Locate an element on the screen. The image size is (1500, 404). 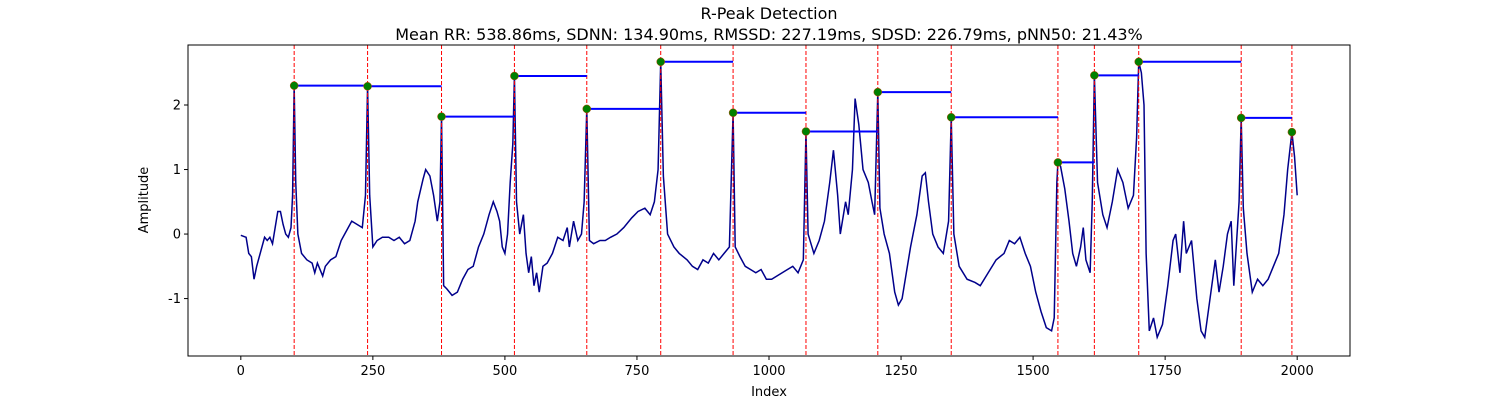
y-tick-label: 0 is located at coordinates (177, 235).